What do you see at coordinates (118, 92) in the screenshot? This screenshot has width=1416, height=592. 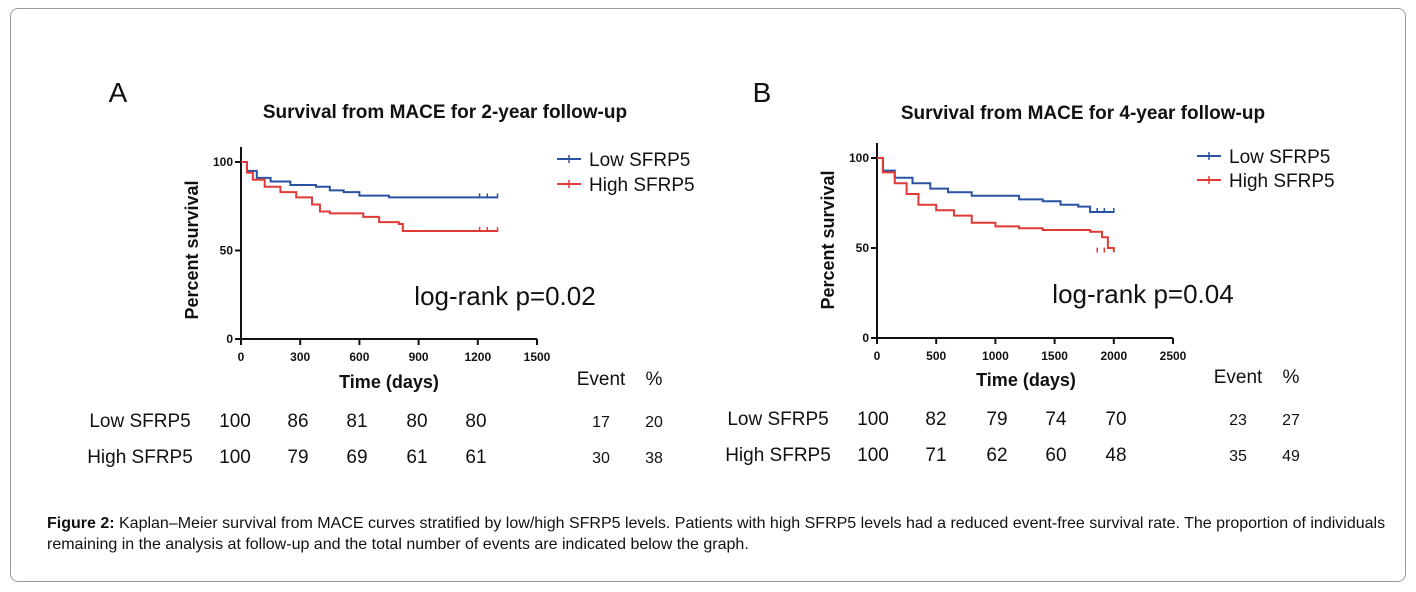 I see `panel-letter: A` at bounding box center [118, 92].